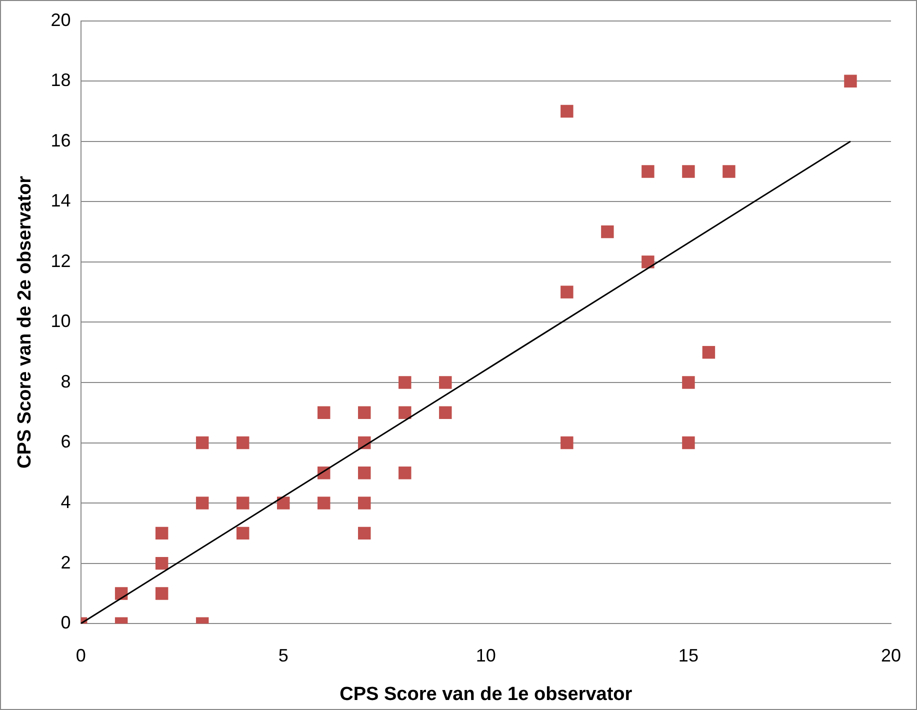  I want to click on x-tick-label: 0, so click(81, 655).